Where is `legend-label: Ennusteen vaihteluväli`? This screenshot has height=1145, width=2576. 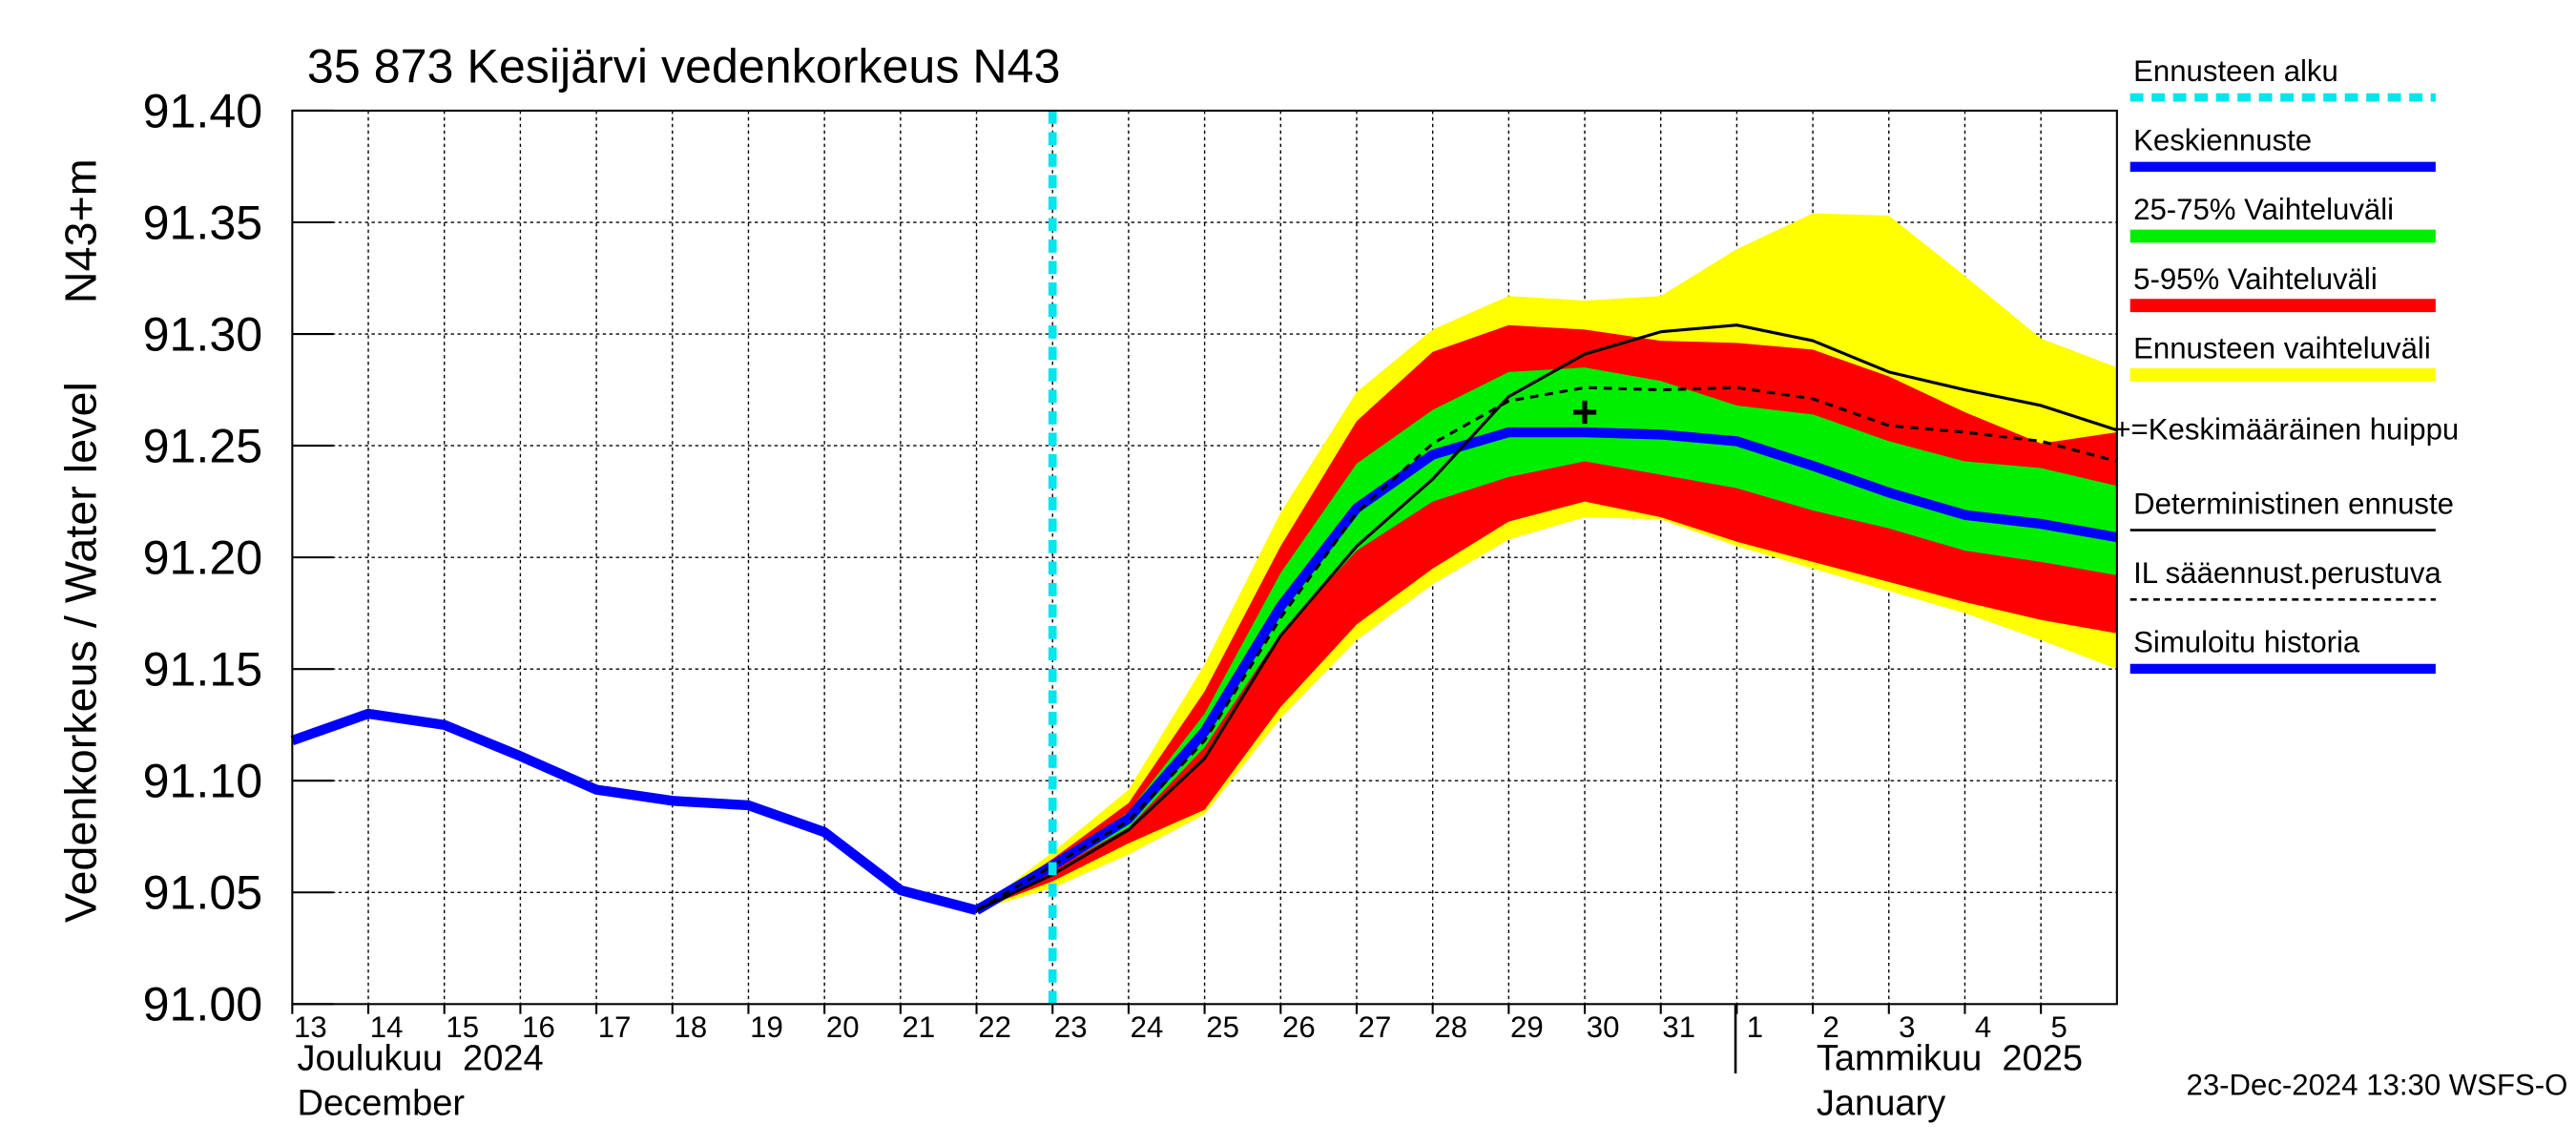 legend-label: Ennusteen vaihteluväli is located at coordinates (2282, 349).